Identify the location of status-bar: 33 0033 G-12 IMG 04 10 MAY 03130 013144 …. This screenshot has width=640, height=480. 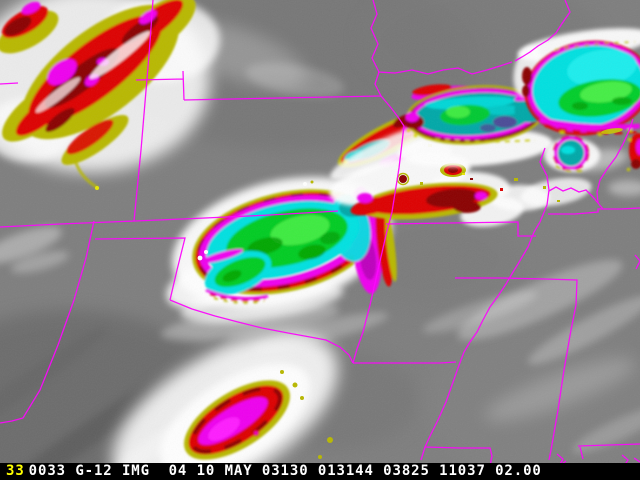
(320, 471).